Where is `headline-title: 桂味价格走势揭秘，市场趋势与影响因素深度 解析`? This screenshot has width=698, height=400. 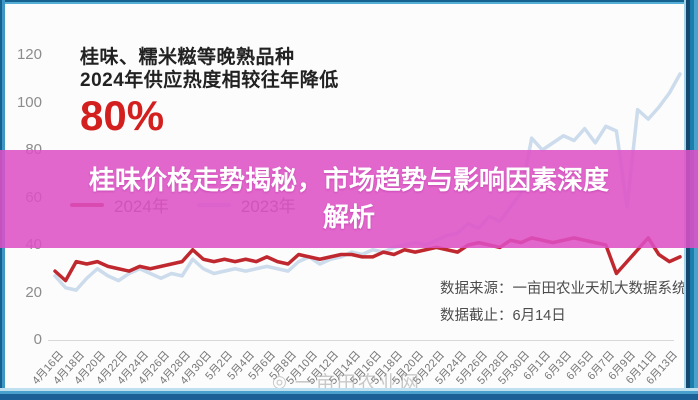
headline-title: 桂味价格走势揭秘，市场趋势与影响因素深度 解析 is located at coordinates (349, 199).